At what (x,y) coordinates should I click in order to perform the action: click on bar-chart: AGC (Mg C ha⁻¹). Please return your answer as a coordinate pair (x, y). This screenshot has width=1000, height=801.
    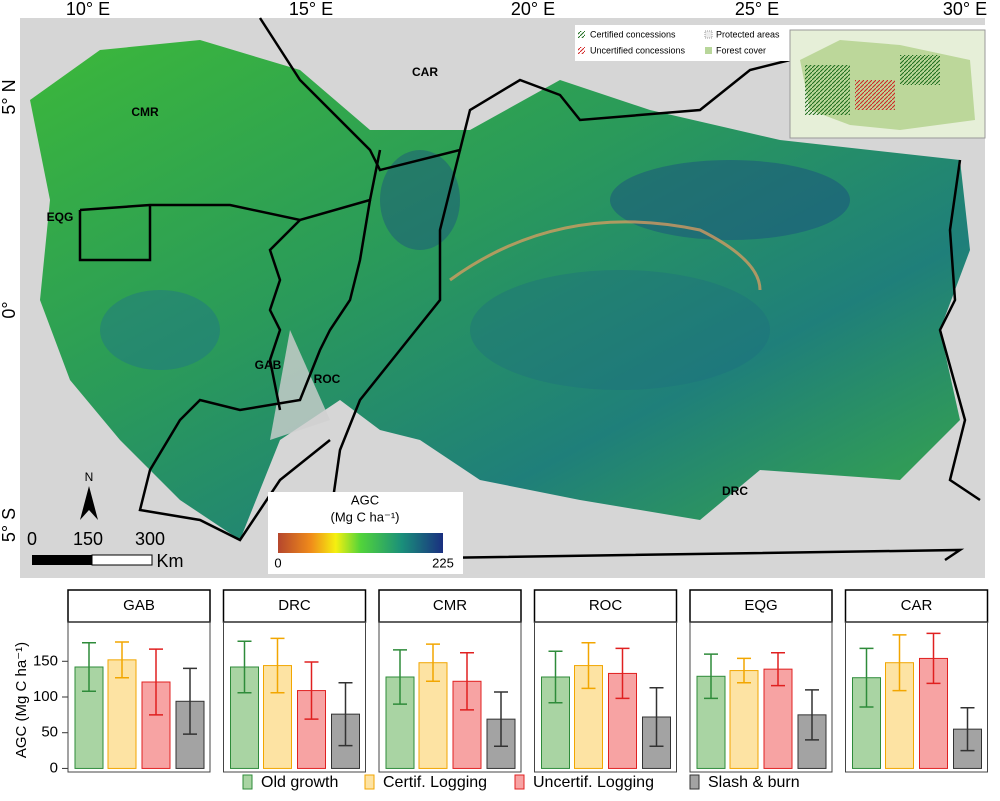
    Looking at the image, I should click on (21, 700).